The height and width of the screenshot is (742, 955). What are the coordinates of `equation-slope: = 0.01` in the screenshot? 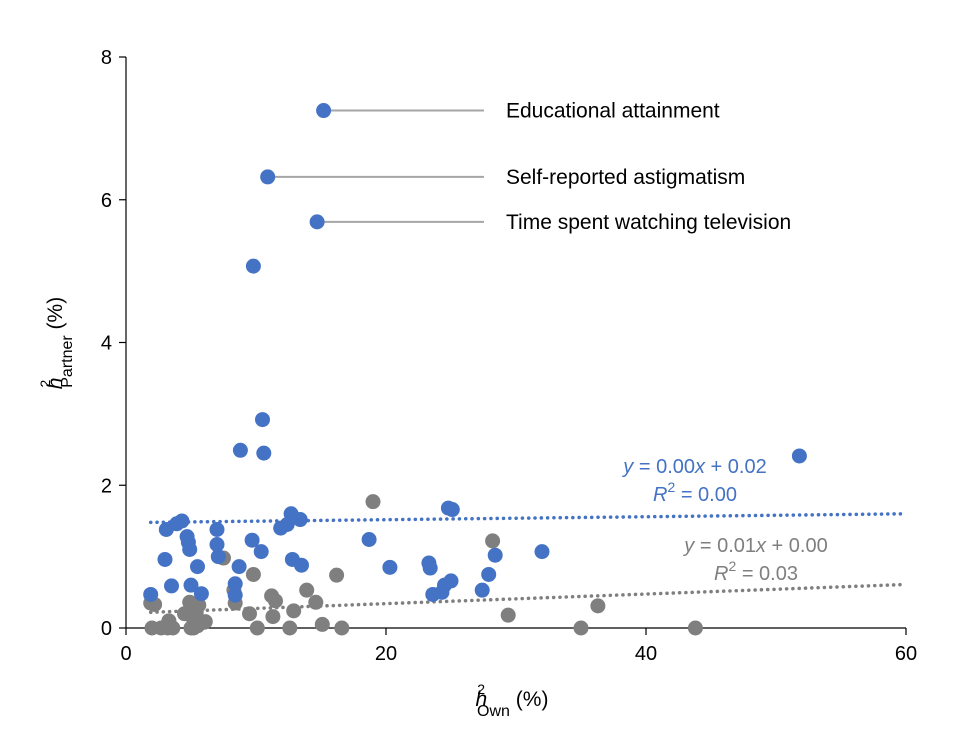 It's located at (725, 546).